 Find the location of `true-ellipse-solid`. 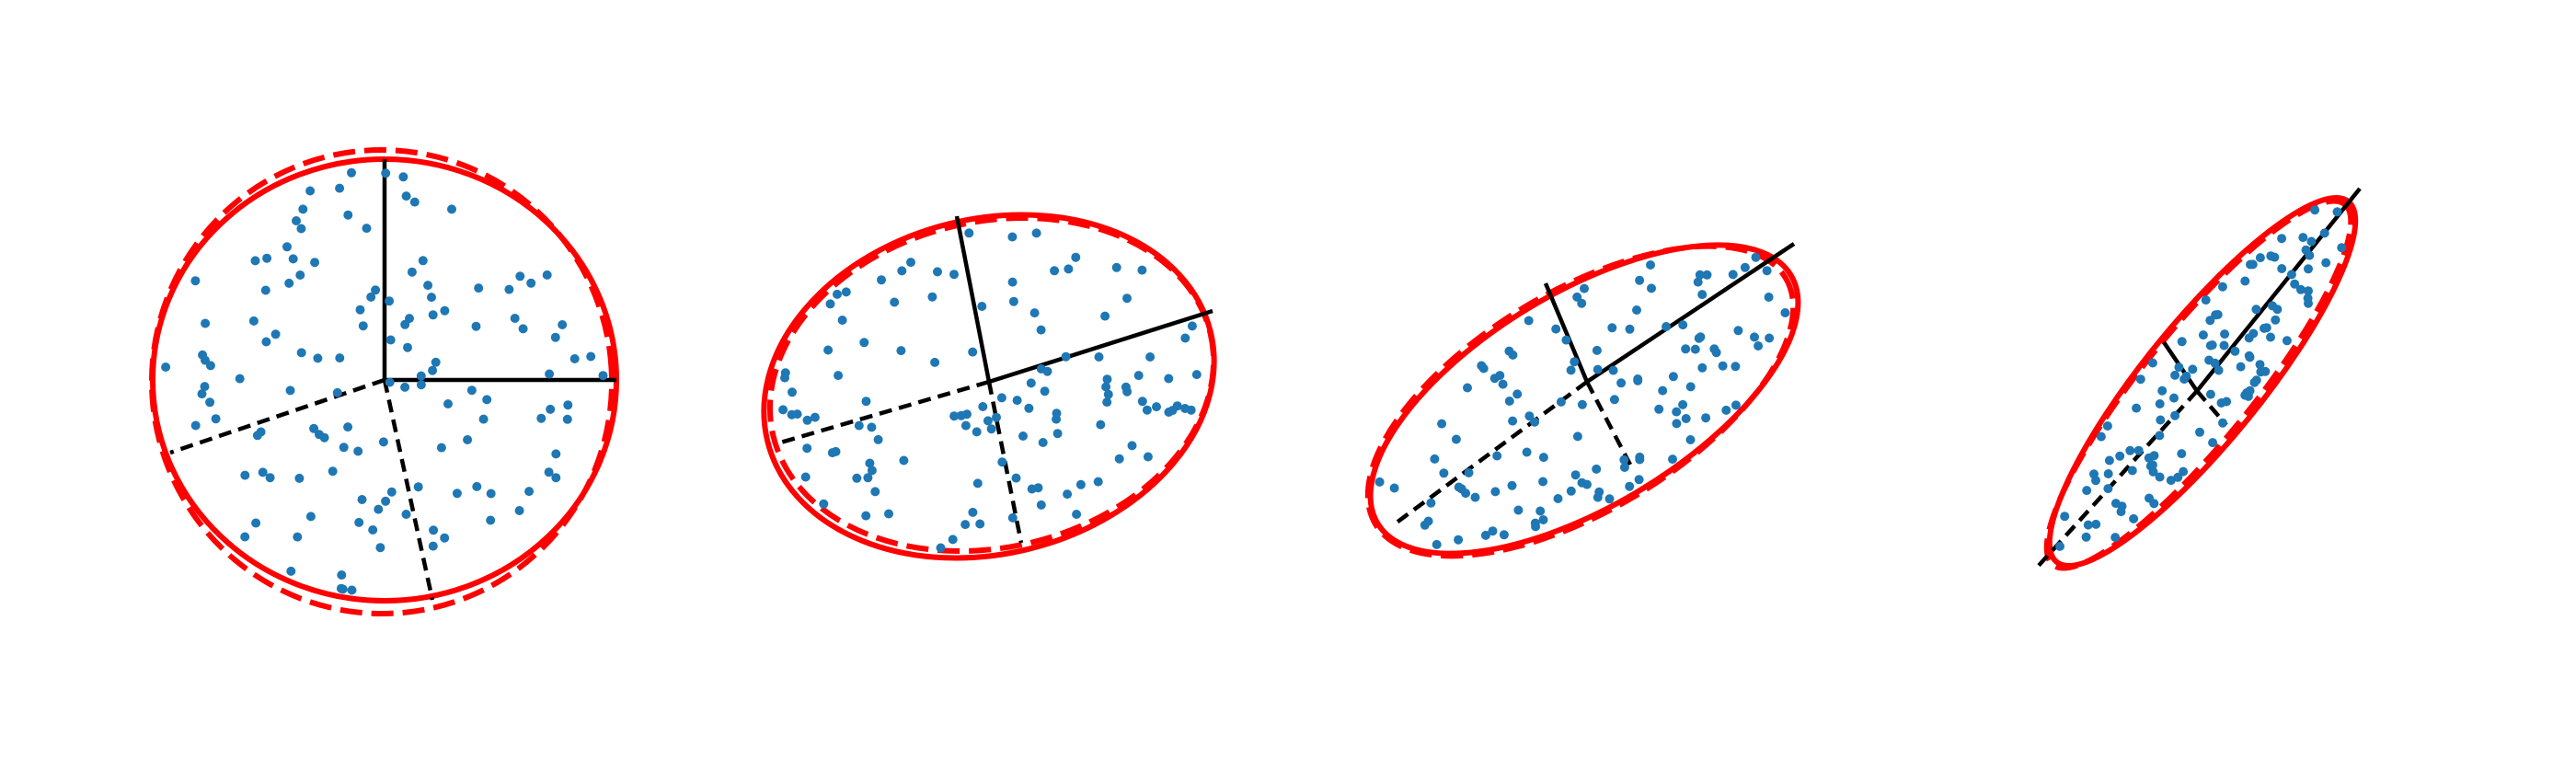

true-ellipse-solid is located at coordinates (1584, 399).